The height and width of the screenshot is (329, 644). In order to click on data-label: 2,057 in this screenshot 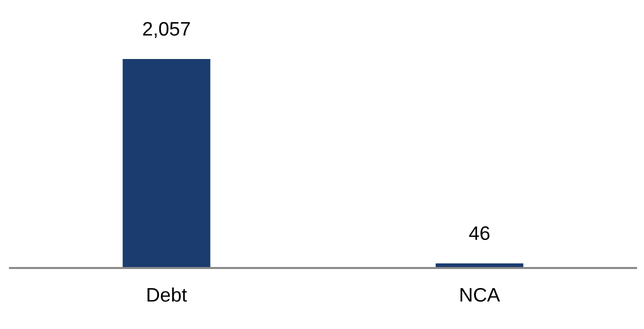, I will do `click(166, 30)`.